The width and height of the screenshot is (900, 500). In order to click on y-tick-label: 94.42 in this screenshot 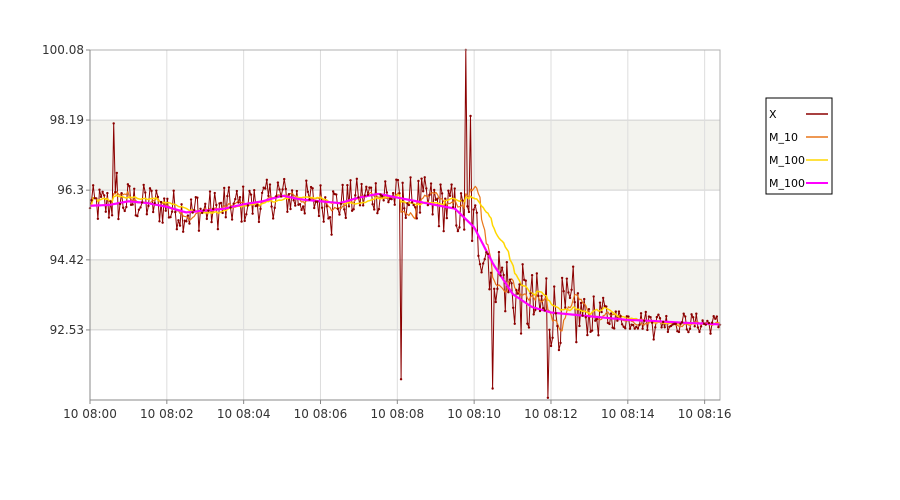, I will do `click(67, 260)`.